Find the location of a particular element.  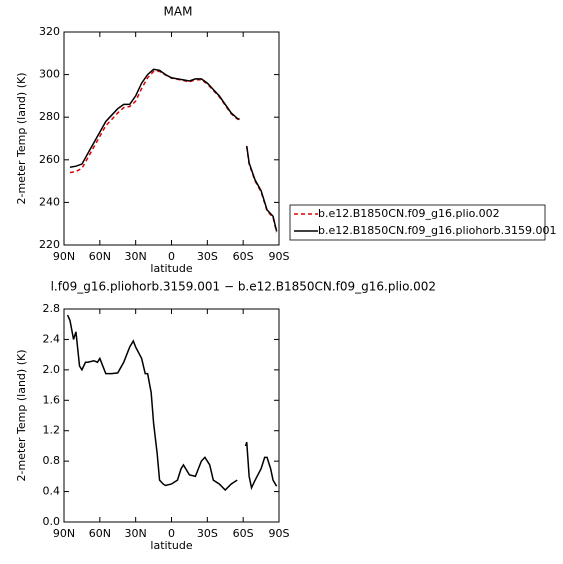

y-tick-label: 0.8 is located at coordinates (52, 460).